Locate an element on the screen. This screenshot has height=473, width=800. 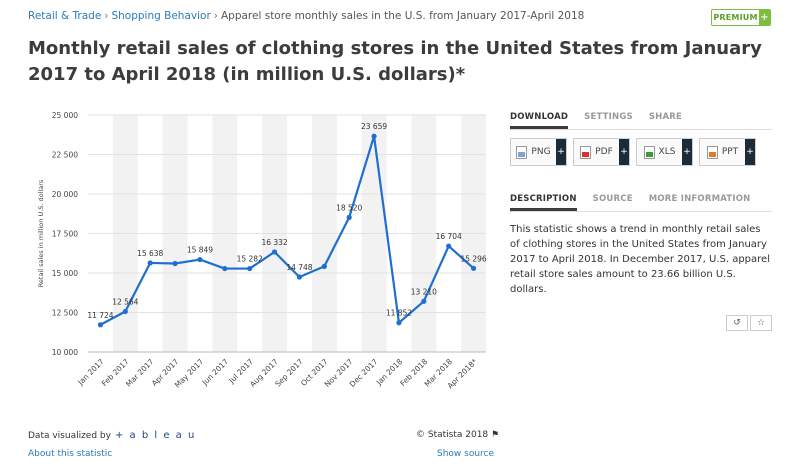
y-tick-label: 20 000 is located at coordinates (65, 194).